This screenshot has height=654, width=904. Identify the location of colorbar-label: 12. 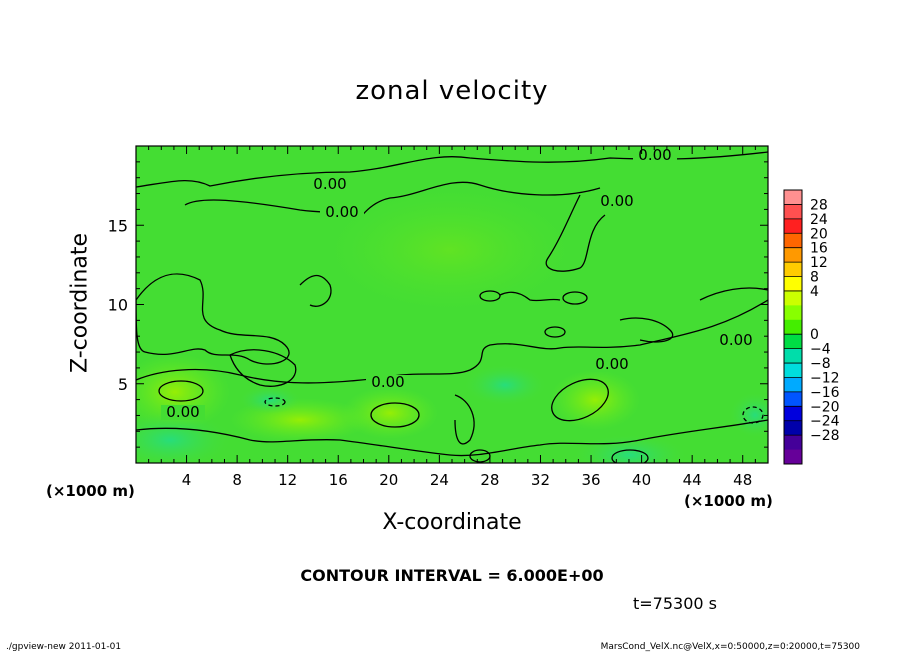
(819, 263).